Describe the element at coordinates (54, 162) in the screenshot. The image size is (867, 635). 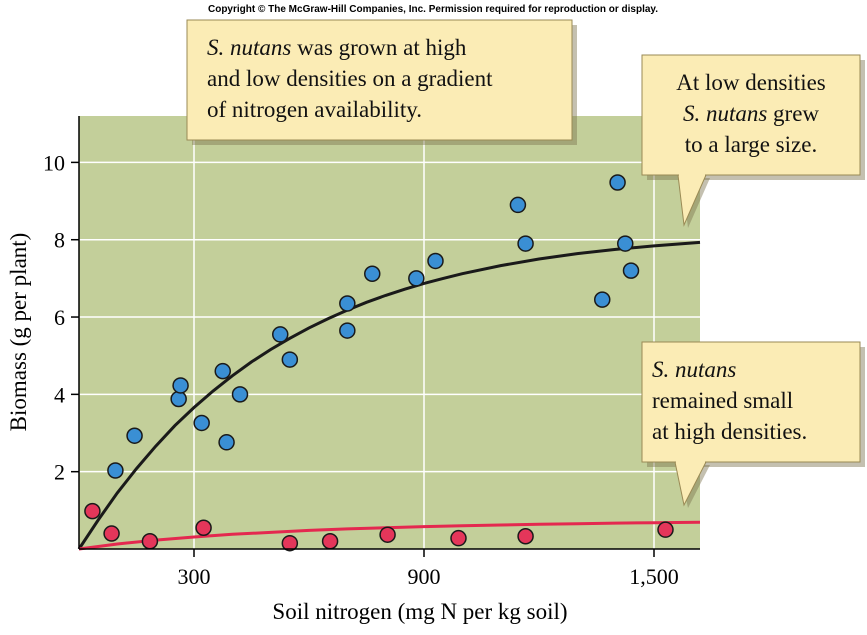
I see `y-tick-label-4: 10` at that location.